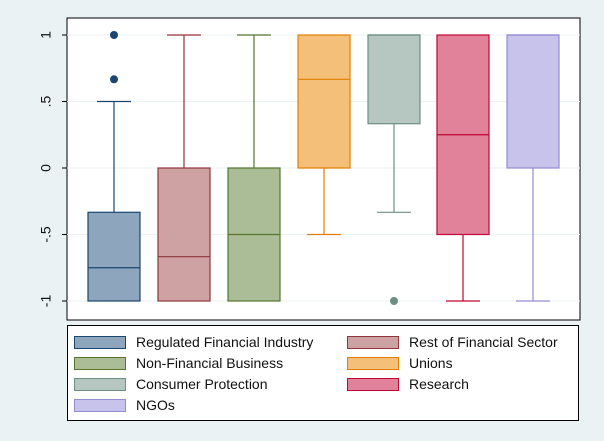 Image resolution: width=604 pixels, height=441 pixels. What do you see at coordinates (400, 363) in the screenshot?
I see `legend-item: Unions` at bounding box center [400, 363].